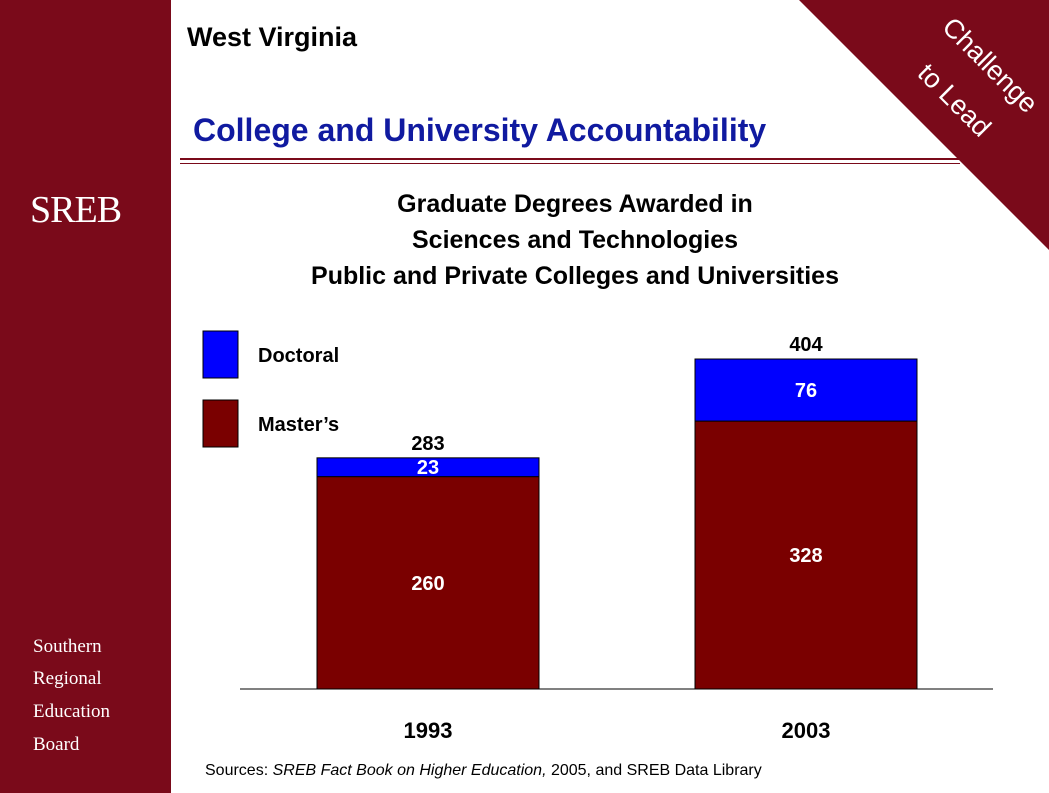  Describe the element at coordinates (428, 730) in the screenshot. I see `x-tick-label: 1993` at that location.